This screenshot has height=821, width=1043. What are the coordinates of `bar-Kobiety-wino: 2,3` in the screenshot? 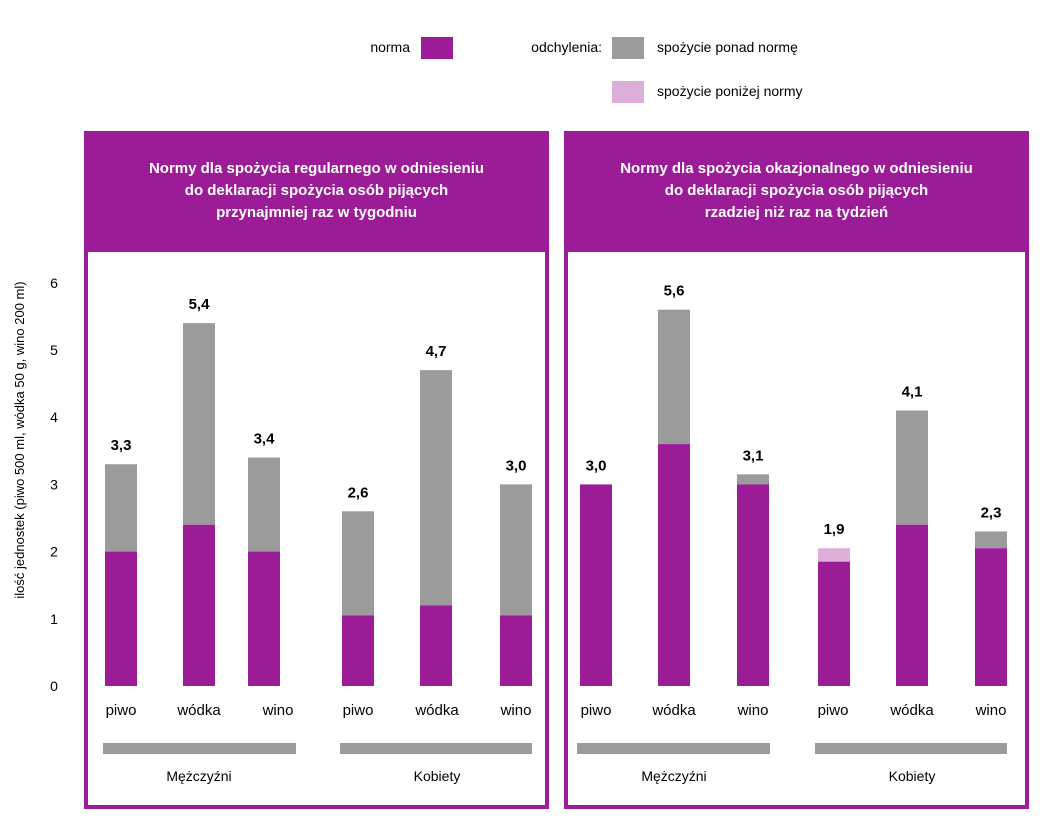 It's located at (991, 595).